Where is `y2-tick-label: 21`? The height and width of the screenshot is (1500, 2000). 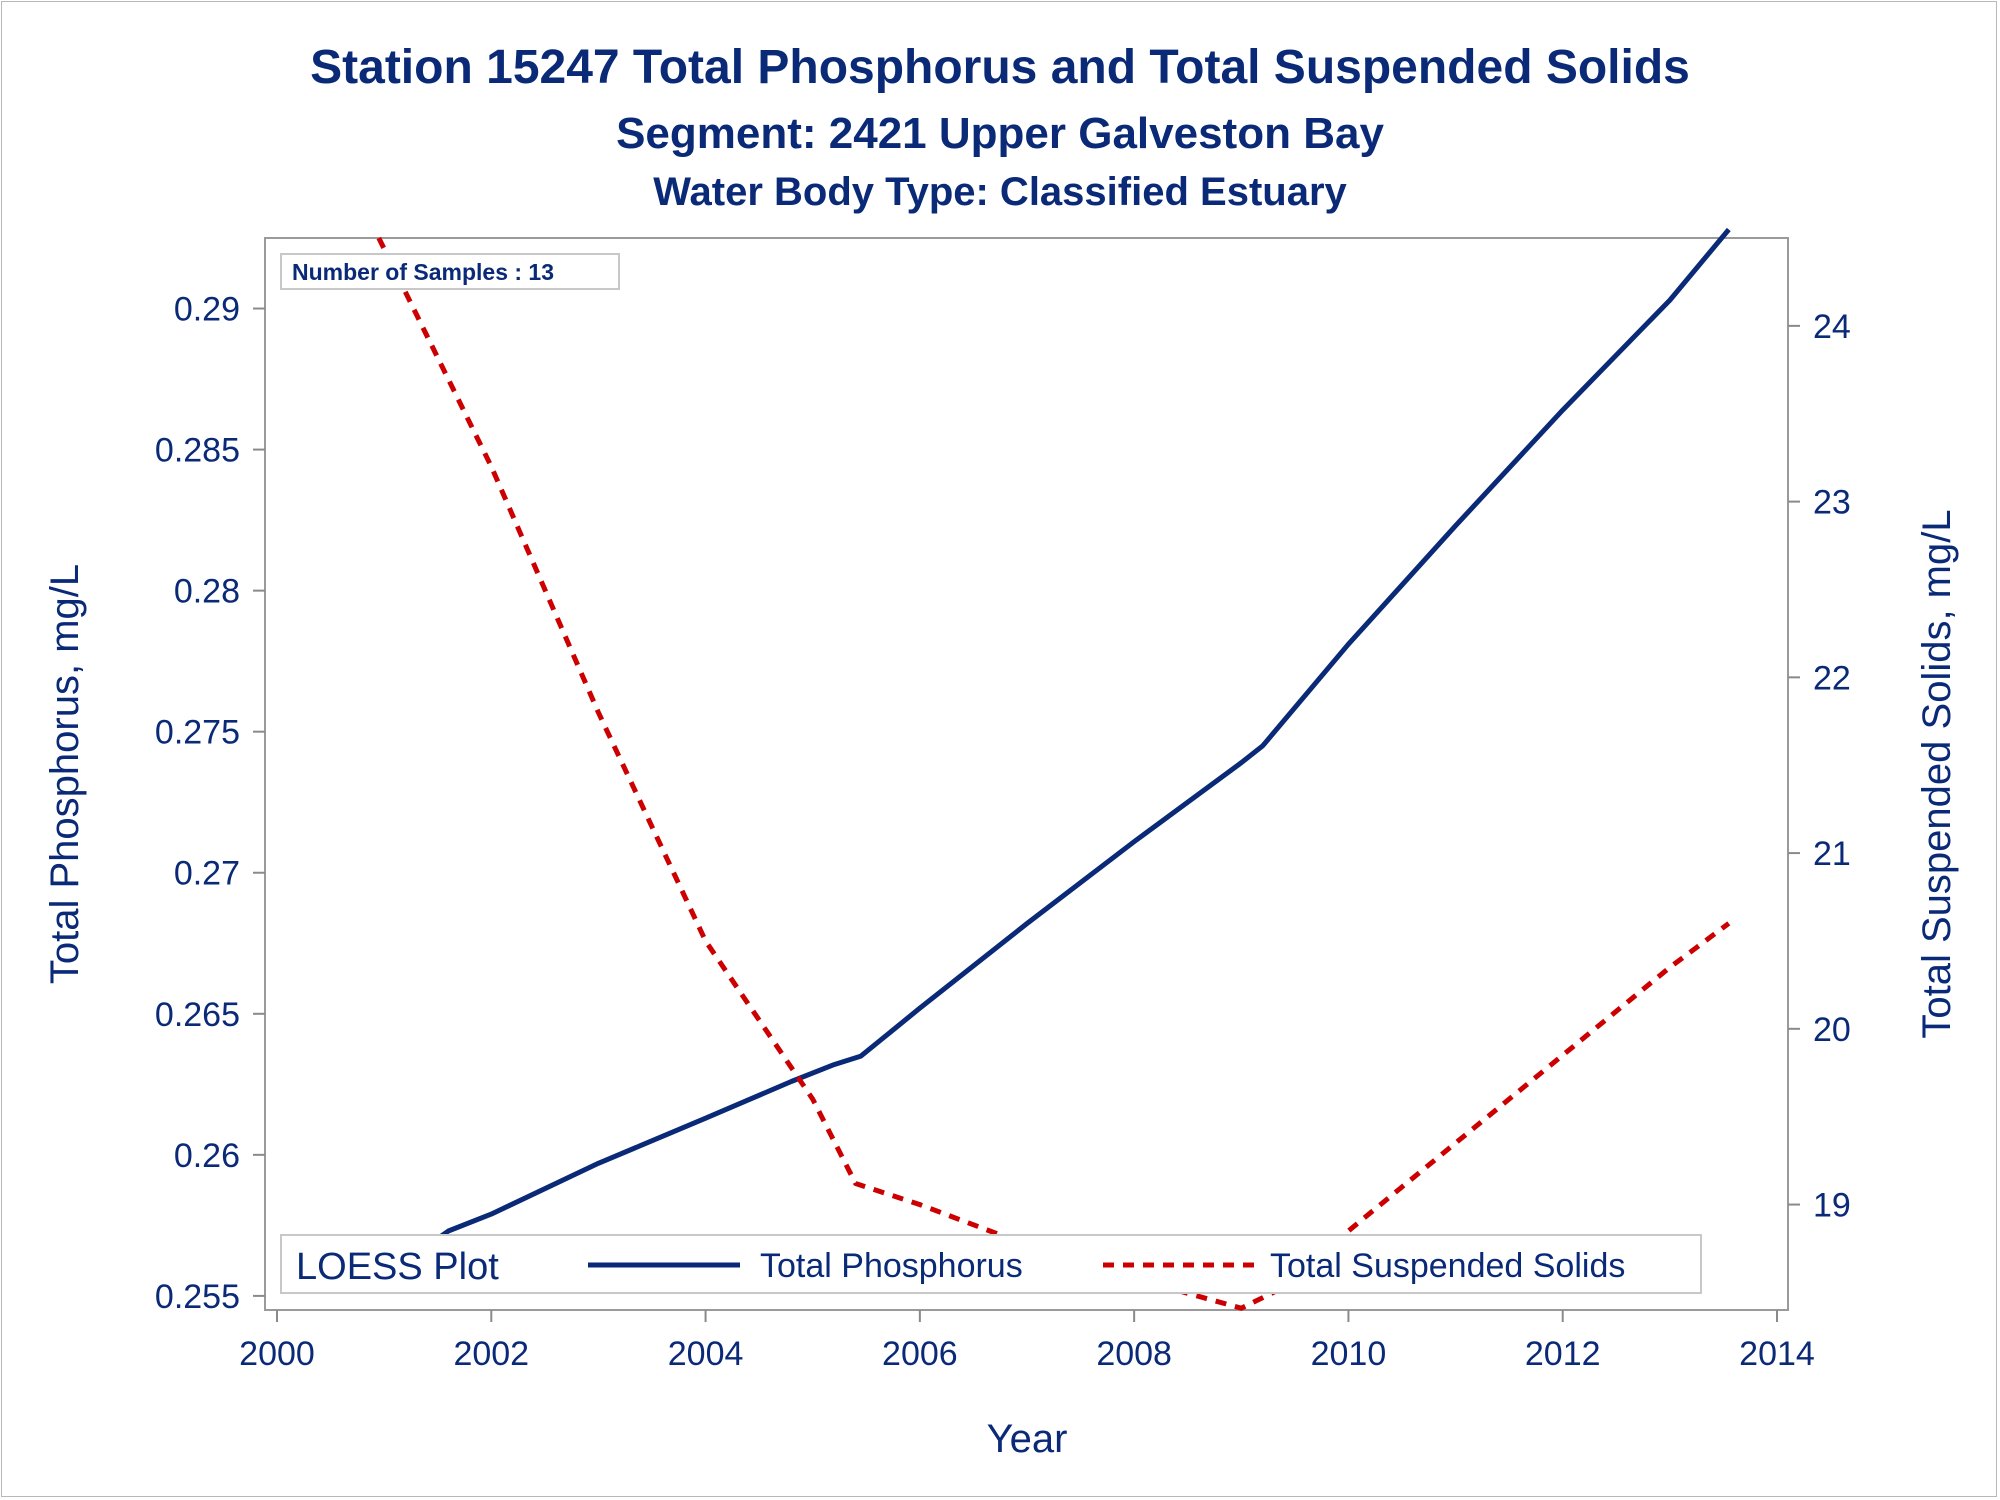 y2-tick-label: 21 is located at coordinates (1832, 854).